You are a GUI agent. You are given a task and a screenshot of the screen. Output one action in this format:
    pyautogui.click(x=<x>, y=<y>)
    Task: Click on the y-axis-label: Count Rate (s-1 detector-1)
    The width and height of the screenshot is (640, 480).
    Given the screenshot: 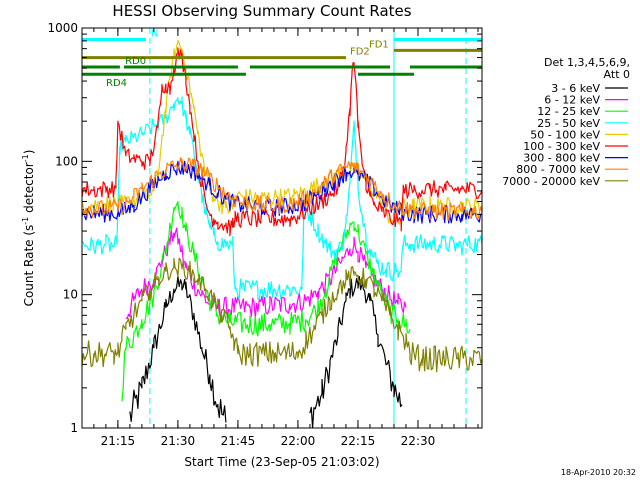 What is the action you would take?
    pyautogui.click(x=28, y=228)
    